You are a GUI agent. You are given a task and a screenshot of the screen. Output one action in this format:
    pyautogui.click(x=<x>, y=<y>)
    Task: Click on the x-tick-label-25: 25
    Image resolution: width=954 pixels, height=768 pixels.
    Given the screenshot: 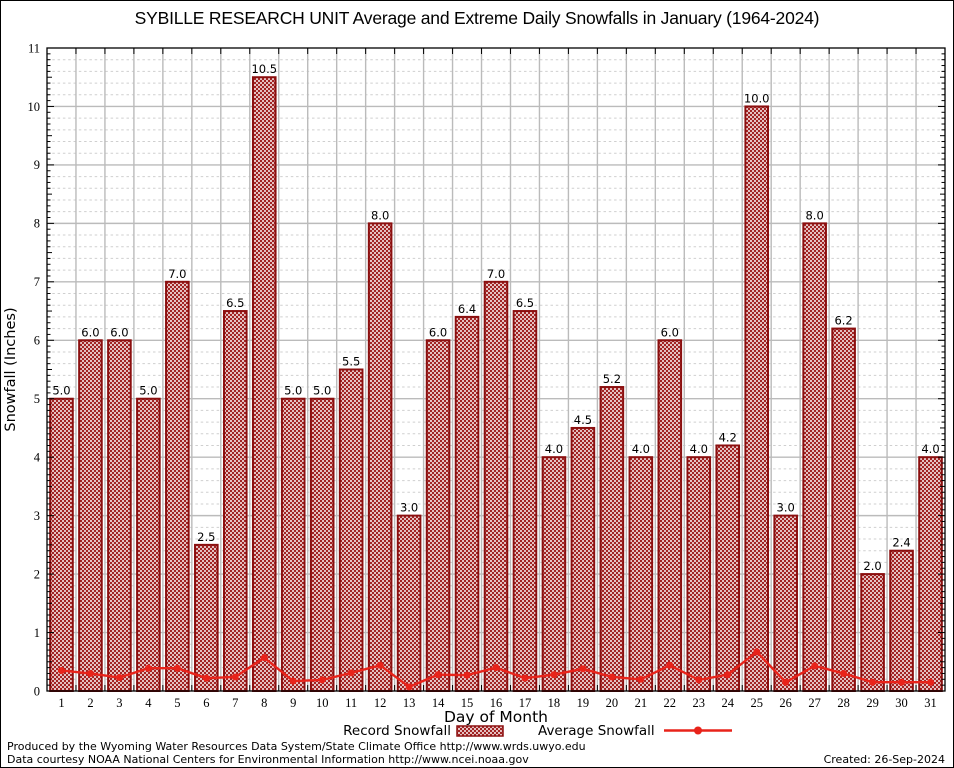 What is the action you would take?
    pyautogui.click(x=756, y=703)
    